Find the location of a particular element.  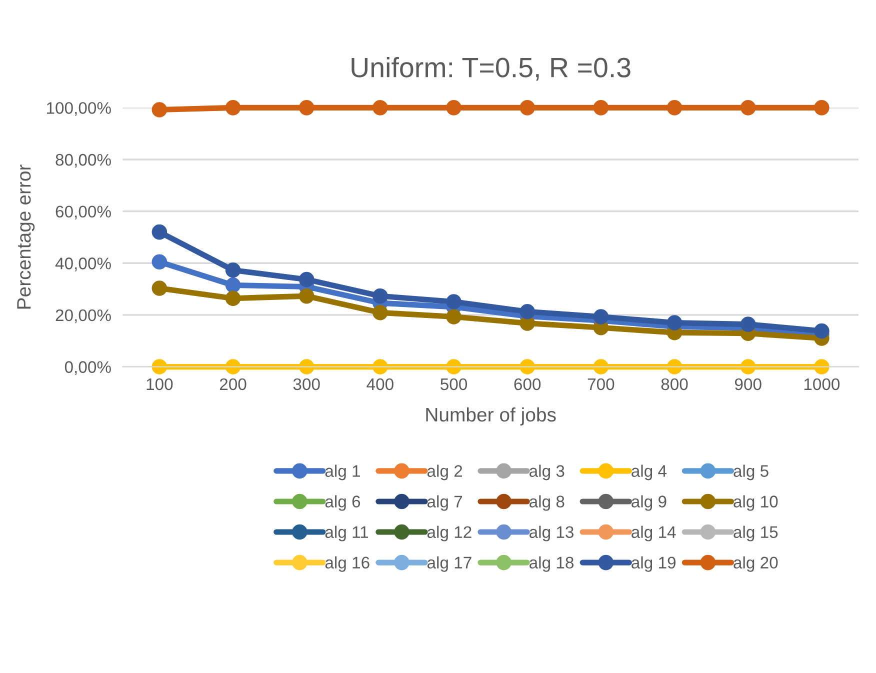

legend-label: alg 7 is located at coordinates (444, 503).